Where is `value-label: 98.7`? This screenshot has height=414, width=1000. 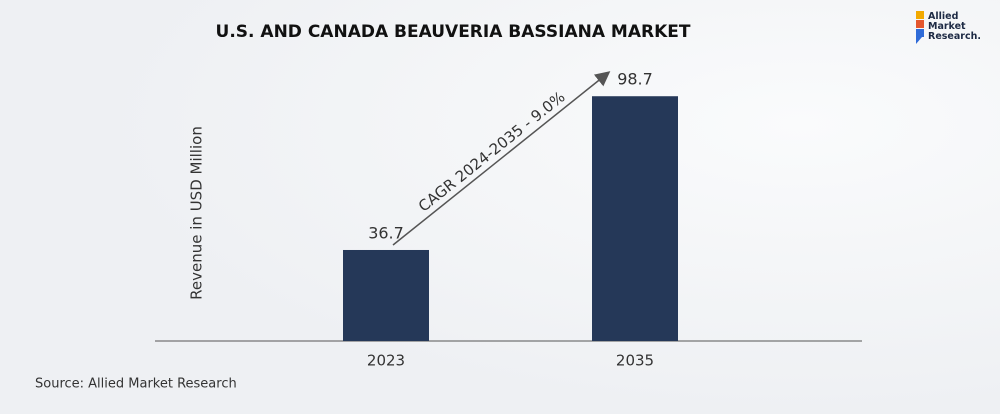
value-label: 98.7 is located at coordinates (635, 79).